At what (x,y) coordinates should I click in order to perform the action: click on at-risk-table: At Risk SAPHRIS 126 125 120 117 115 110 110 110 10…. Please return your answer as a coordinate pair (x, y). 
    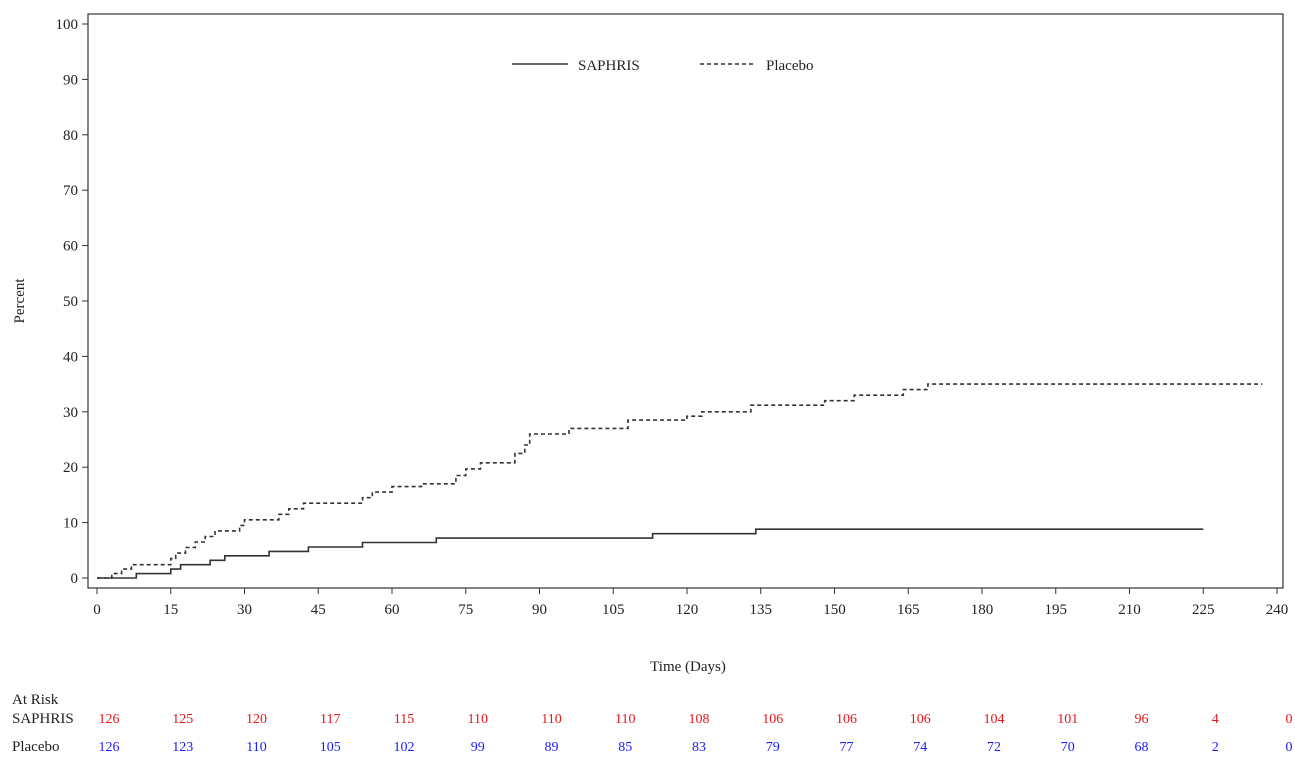
    Looking at the image, I should click on (652, 723).